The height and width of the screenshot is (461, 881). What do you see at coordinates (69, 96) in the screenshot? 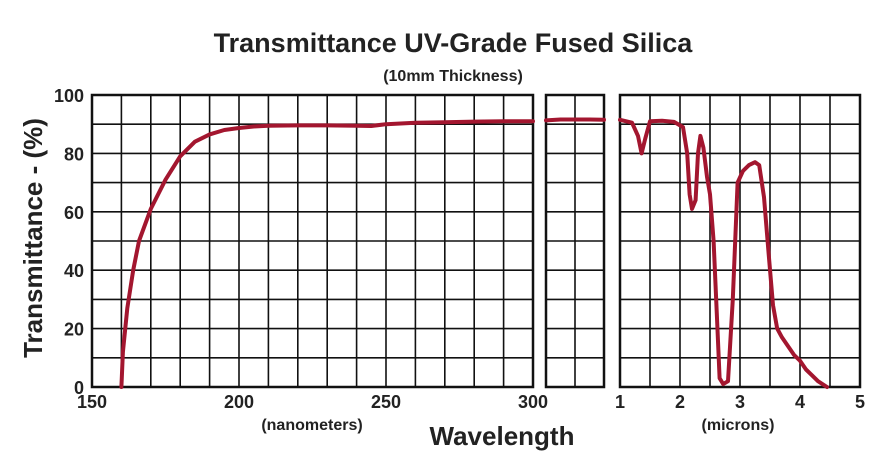
I see `y-tick-label: 100` at bounding box center [69, 96].